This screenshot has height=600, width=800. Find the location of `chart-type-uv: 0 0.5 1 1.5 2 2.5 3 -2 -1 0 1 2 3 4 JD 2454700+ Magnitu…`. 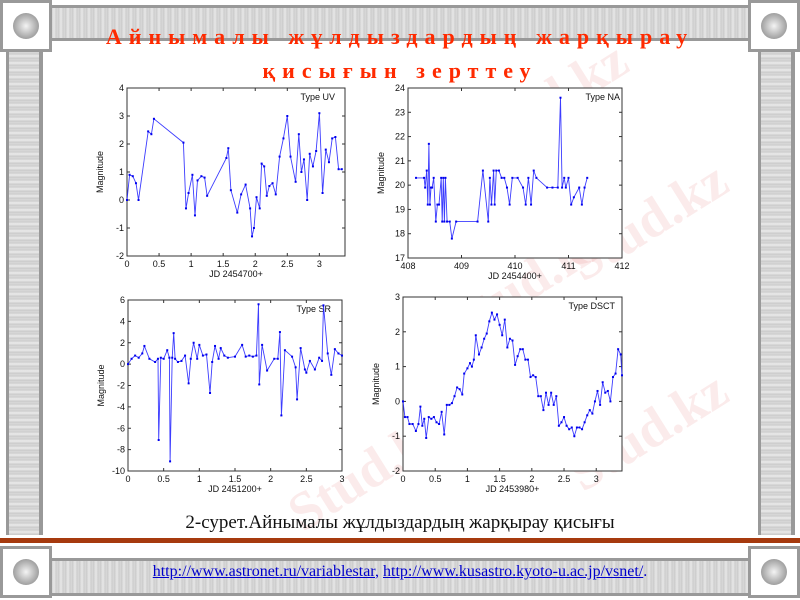

chart-type-uv: 0 0.5 1 1.5 2 2.5 3 -2 -1 0 1 2 3 4 JD 2454700+ Magnitu… is located at coordinates (220, 181).